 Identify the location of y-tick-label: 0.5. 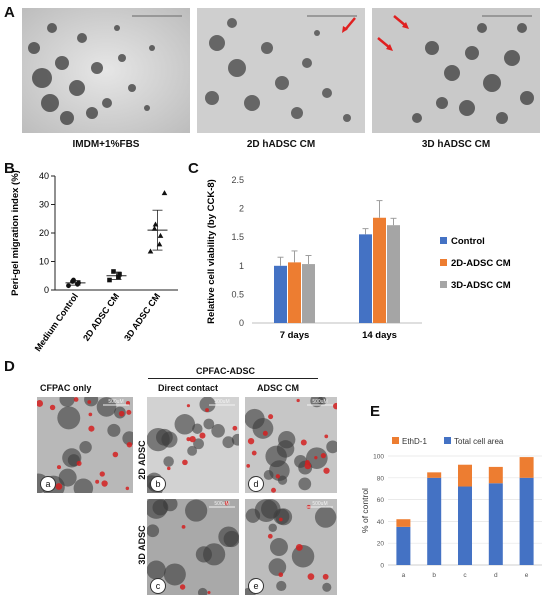
(237, 294).